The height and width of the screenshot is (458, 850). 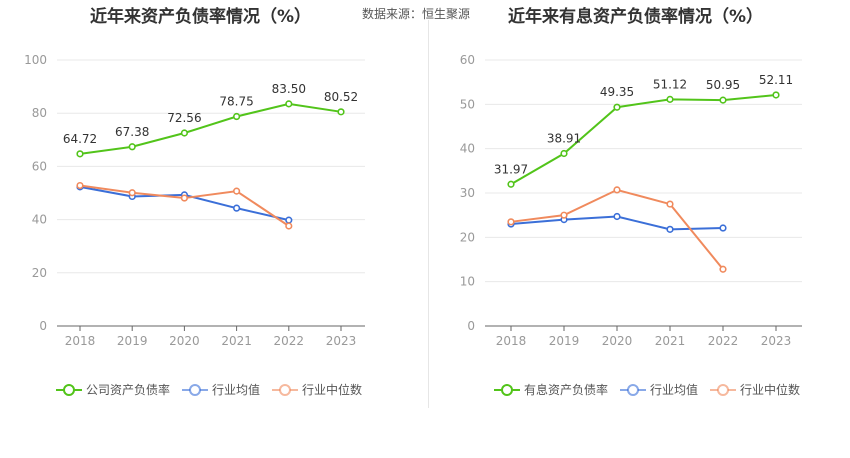 I want to click on left-data-label: 72.56, so click(x=184, y=118).